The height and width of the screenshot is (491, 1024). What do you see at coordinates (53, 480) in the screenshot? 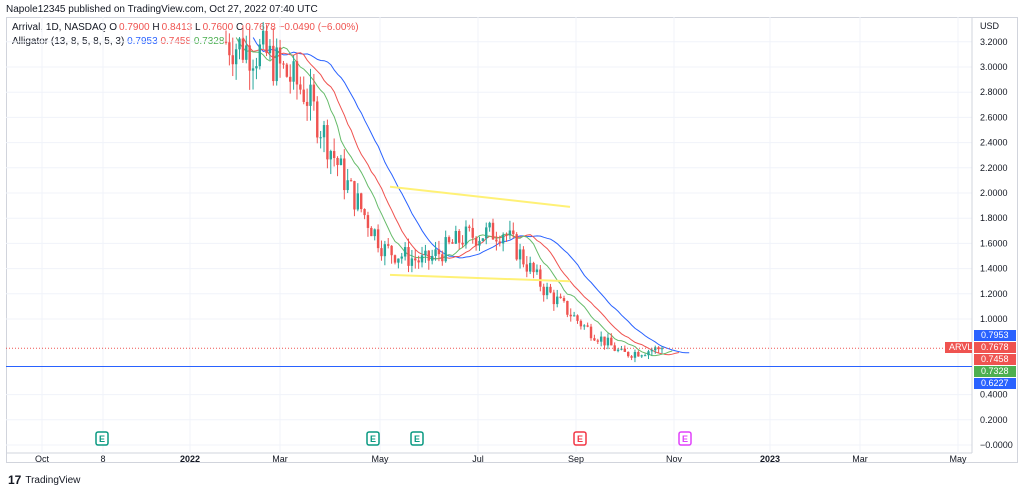
I see `tradingview-brand: TradingView` at bounding box center [53, 480].